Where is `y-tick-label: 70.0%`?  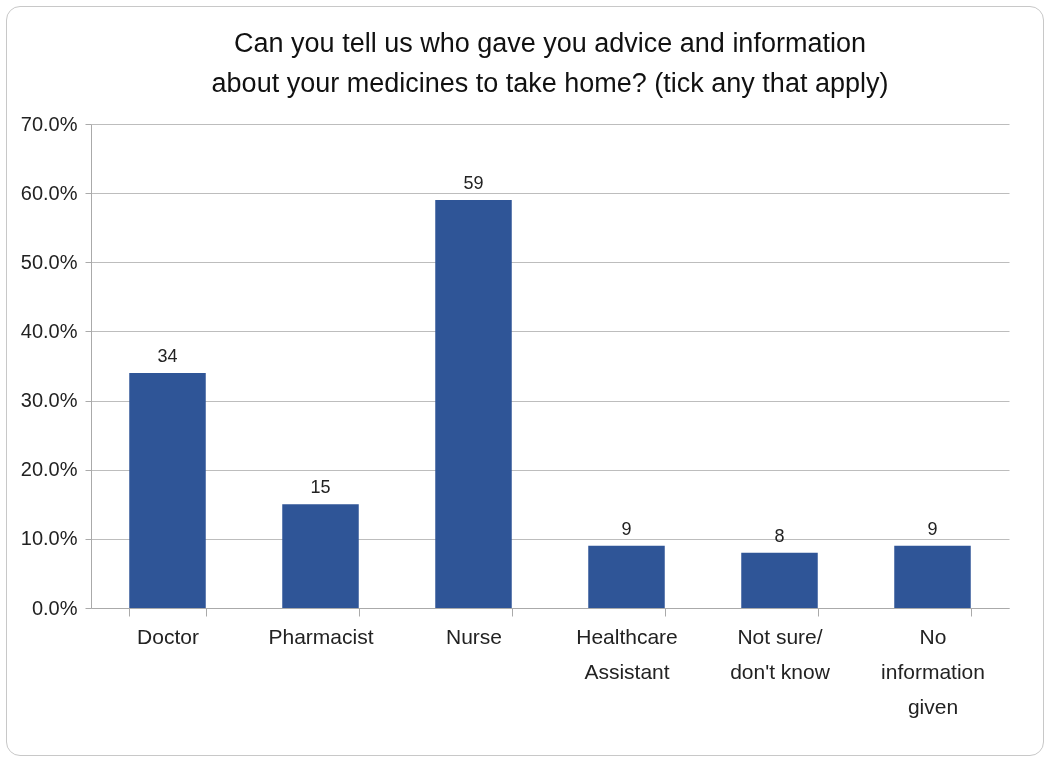
y-tick-label: 70.0% is located at coordinates (49, 123).